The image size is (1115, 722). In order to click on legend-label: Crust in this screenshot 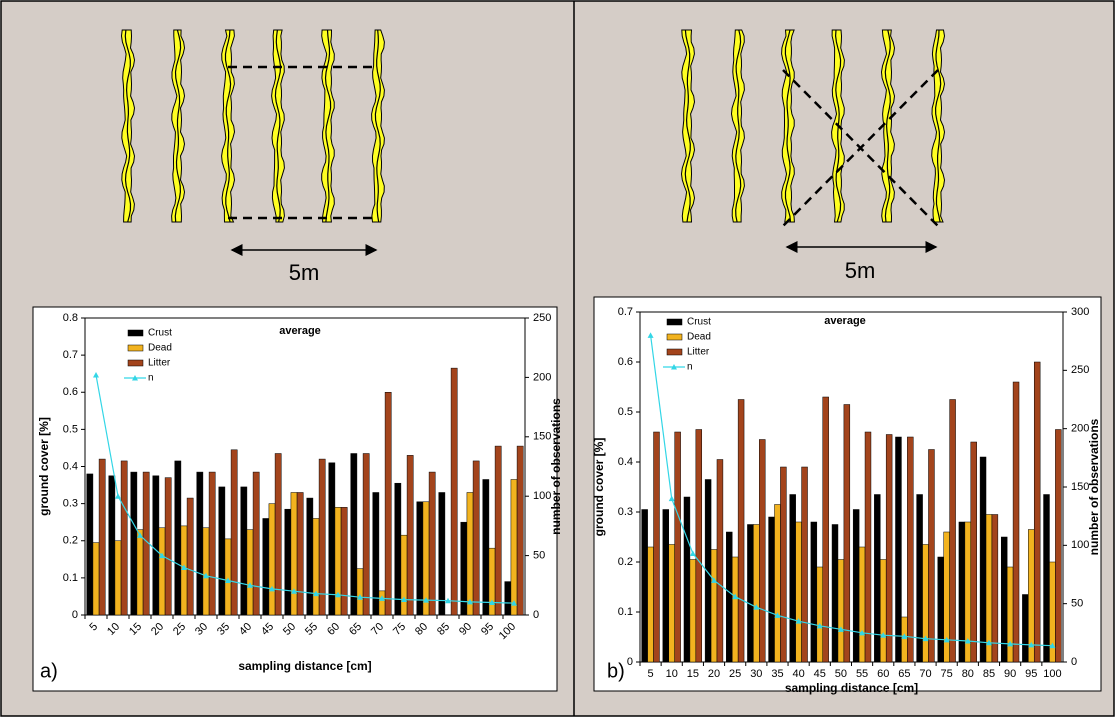, I will do `click(699, 322)`.